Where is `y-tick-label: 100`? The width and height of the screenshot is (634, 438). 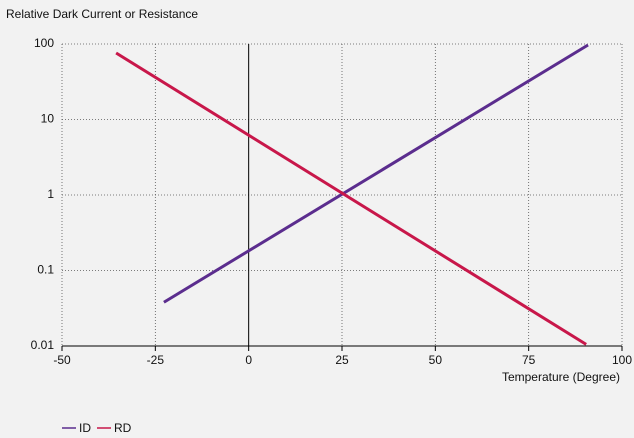
y-tick-label: 100 is located at coordinates (44, 43).